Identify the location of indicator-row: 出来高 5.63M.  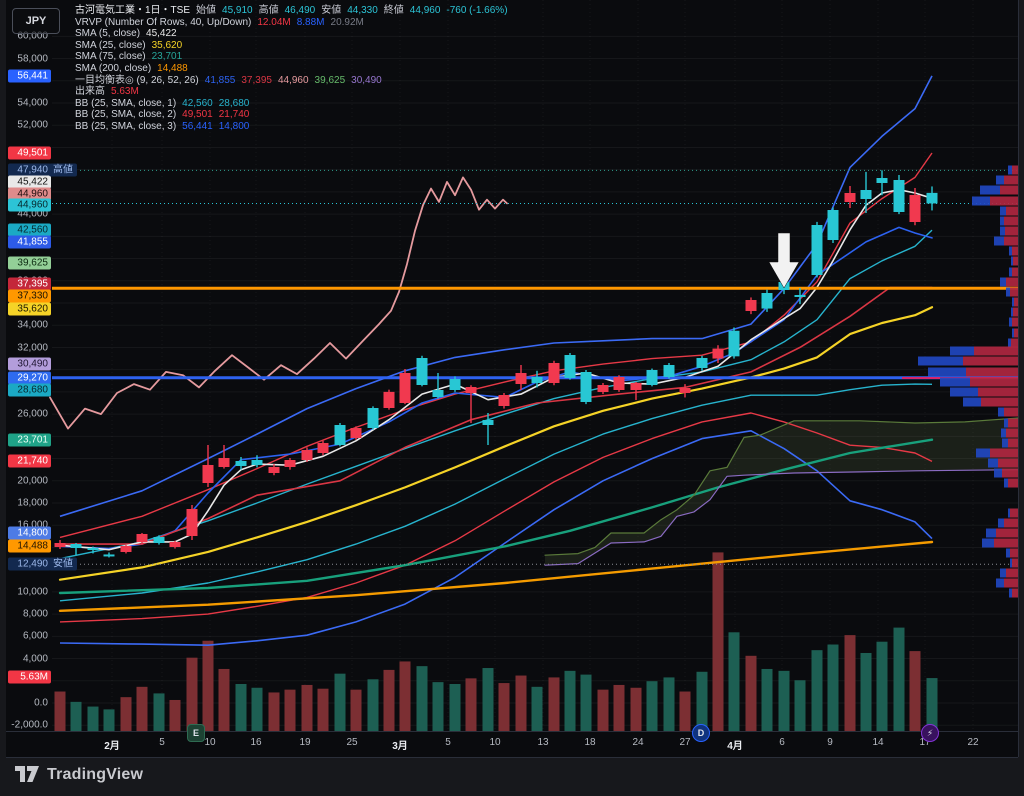
(292, 92).